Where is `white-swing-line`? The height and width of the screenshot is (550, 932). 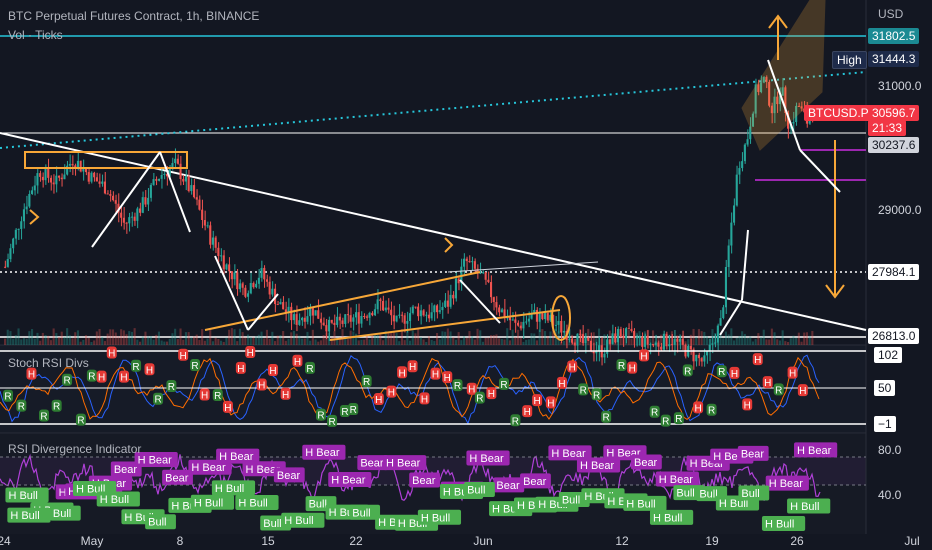 white-swing-line is located at coordinates (175, 192).